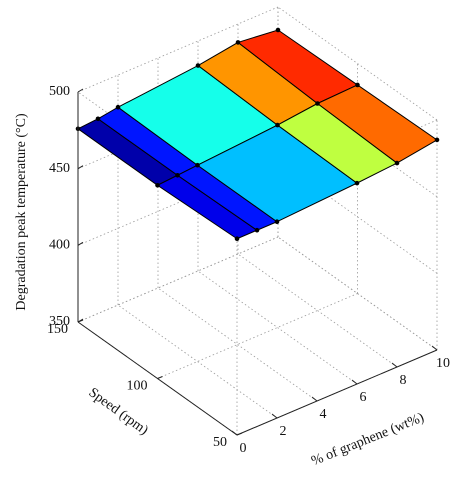  What do you see at coordinates (363, 397) in the screenshot?
I see `x-tick-label: 6` at bounding box center [363, 397].